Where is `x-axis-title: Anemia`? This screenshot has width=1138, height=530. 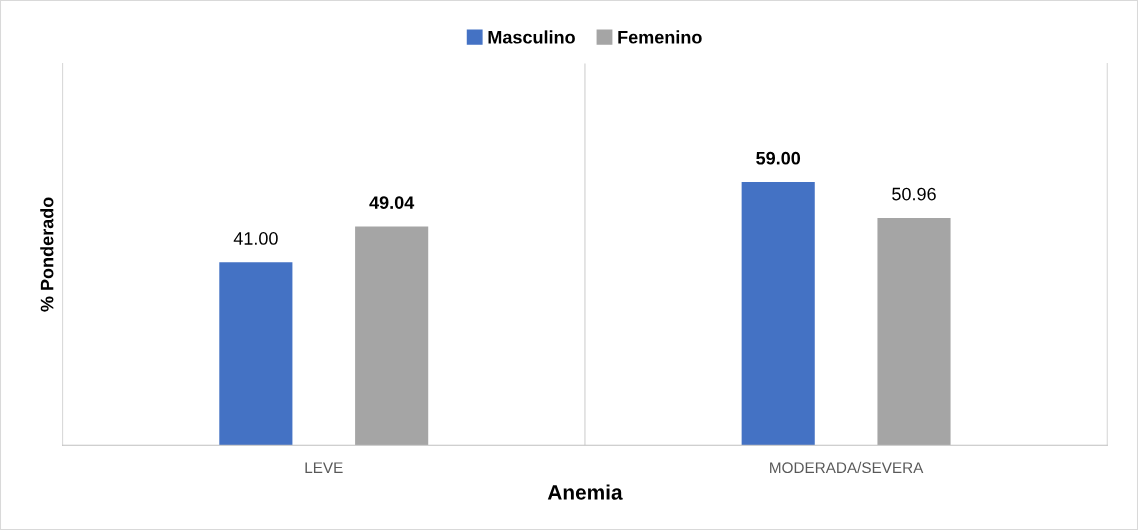 x-axis-title: Anemia is located at coordinates (585, 492).